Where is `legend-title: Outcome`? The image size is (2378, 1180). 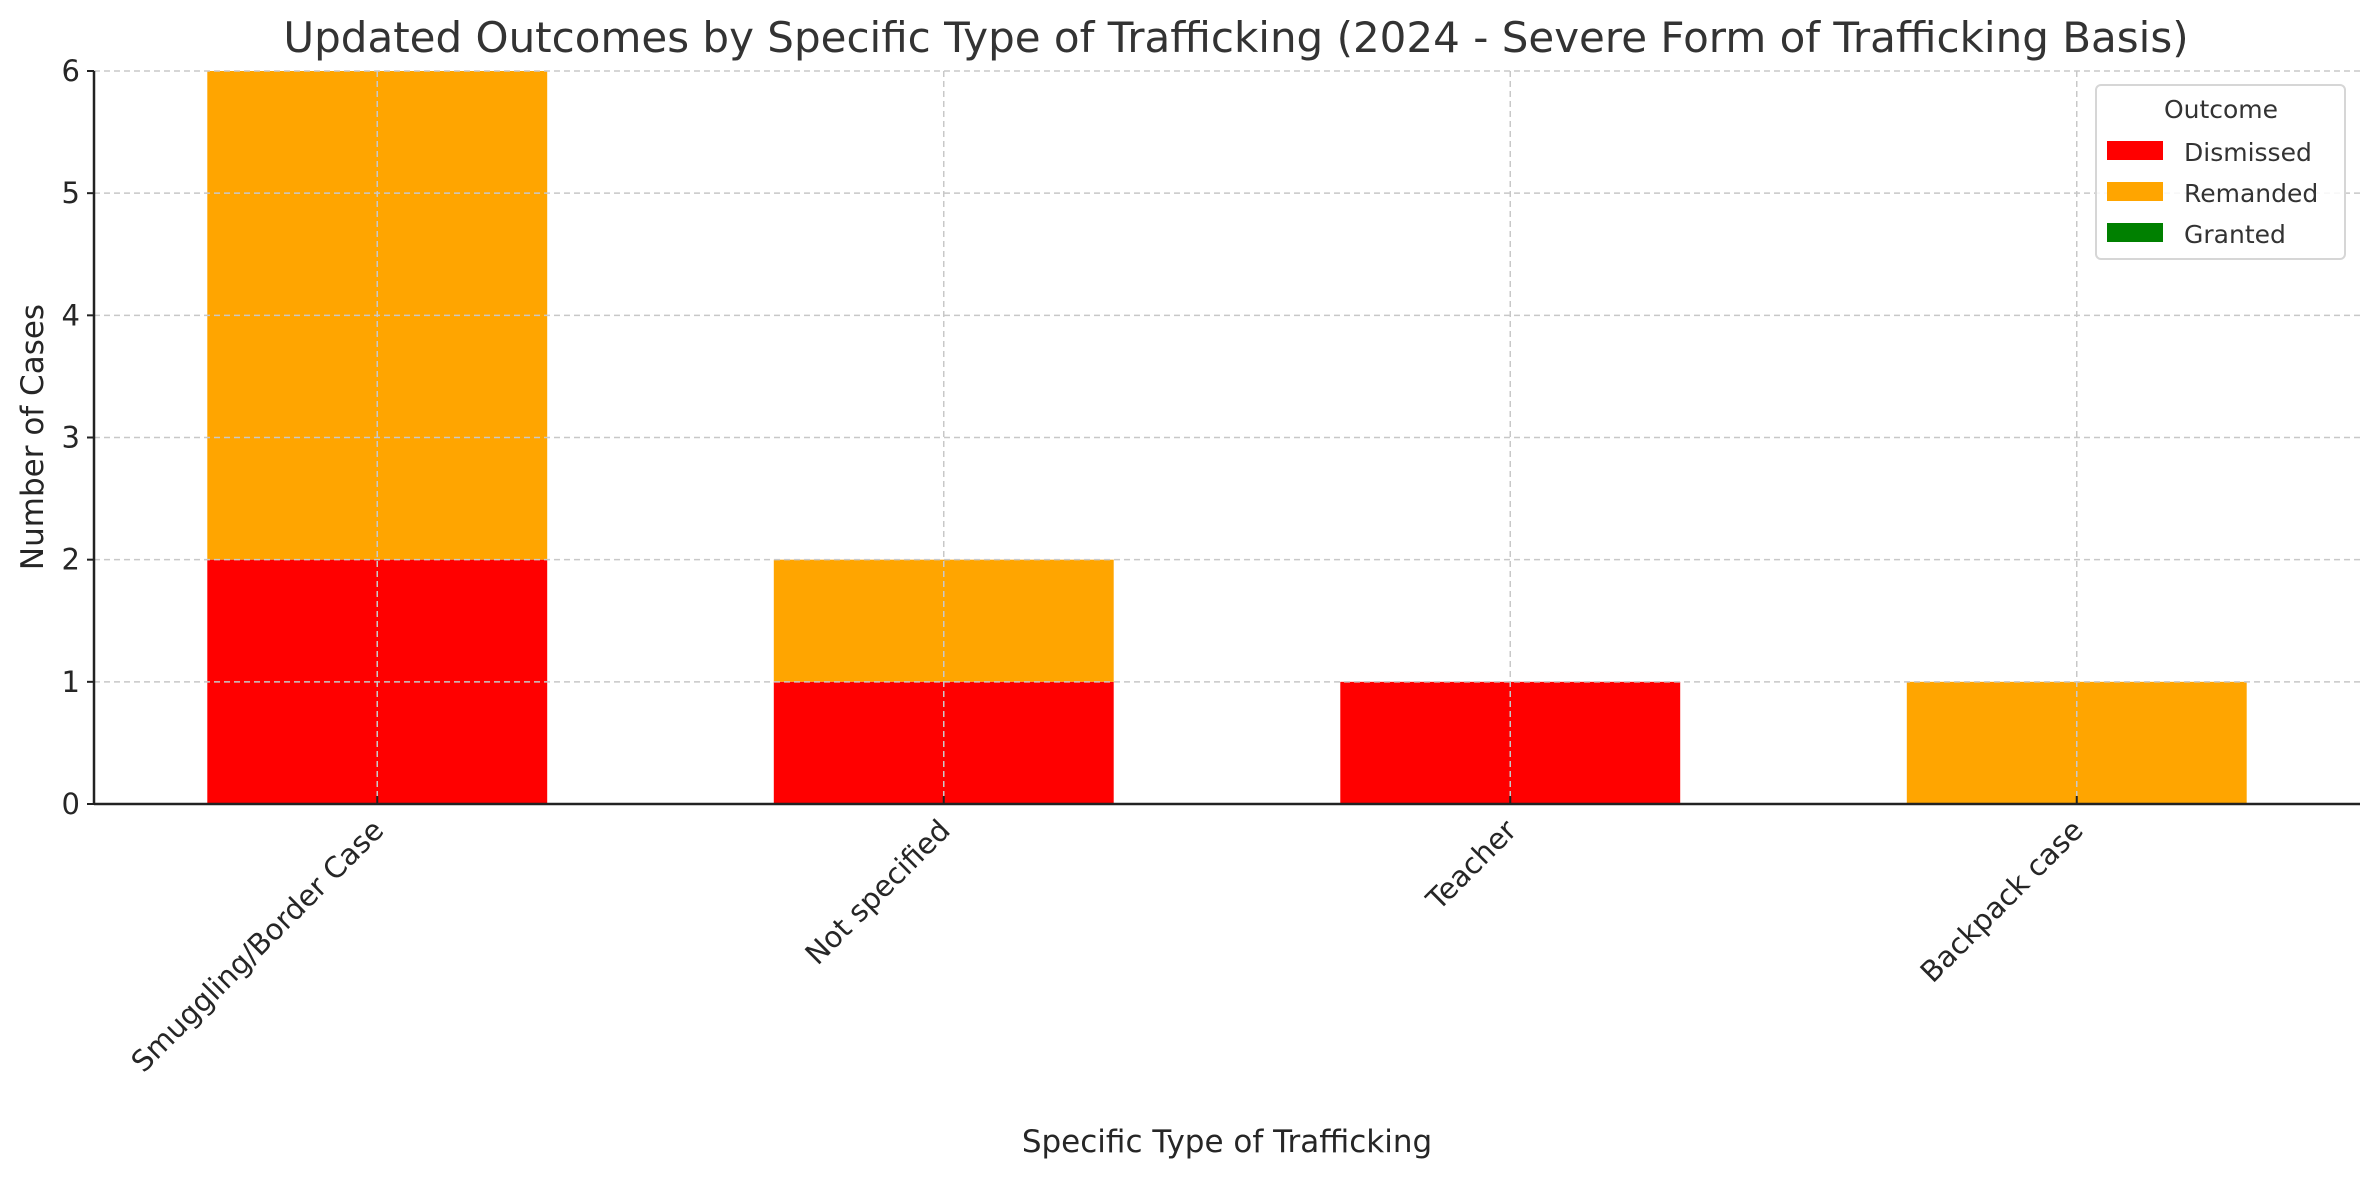
legend-title: Outcome is located at coordinates (2221, 109).